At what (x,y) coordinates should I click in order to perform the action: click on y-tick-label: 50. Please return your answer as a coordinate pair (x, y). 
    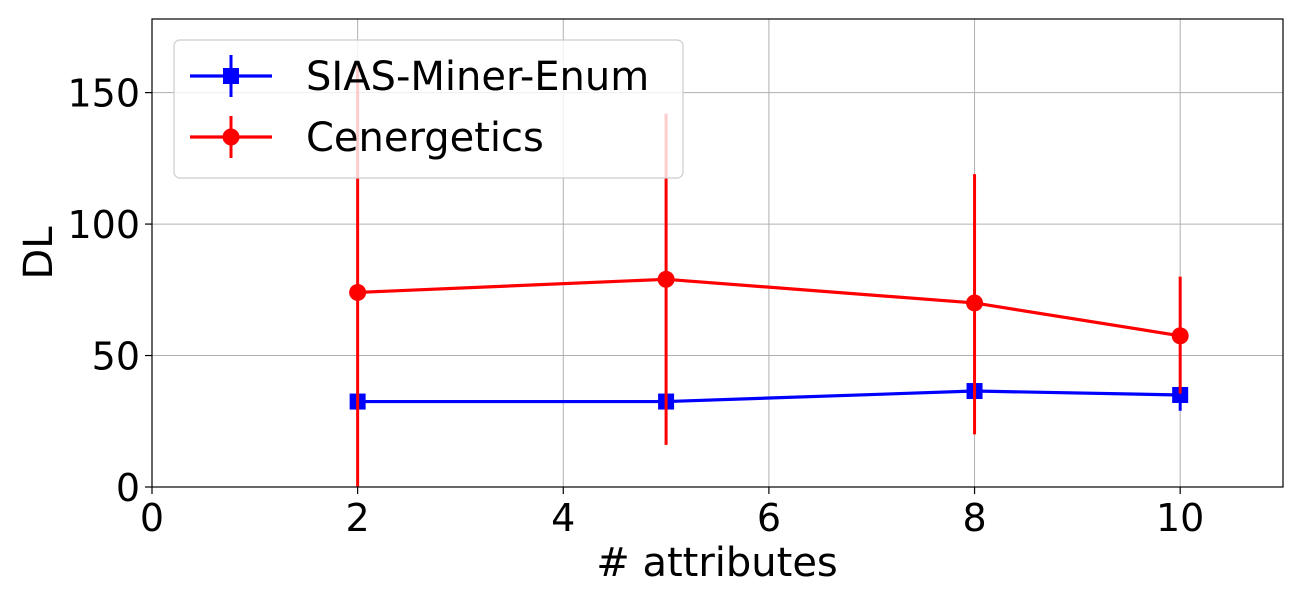
    Looking at the image, I should click on (116, 357).